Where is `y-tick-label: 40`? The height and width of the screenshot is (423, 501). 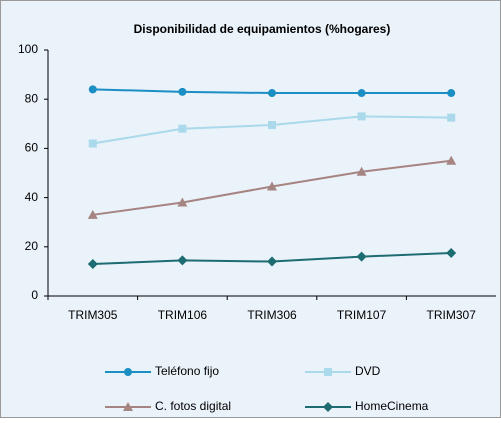
y-tick-label: 40 is located at coordinates (32, 197).